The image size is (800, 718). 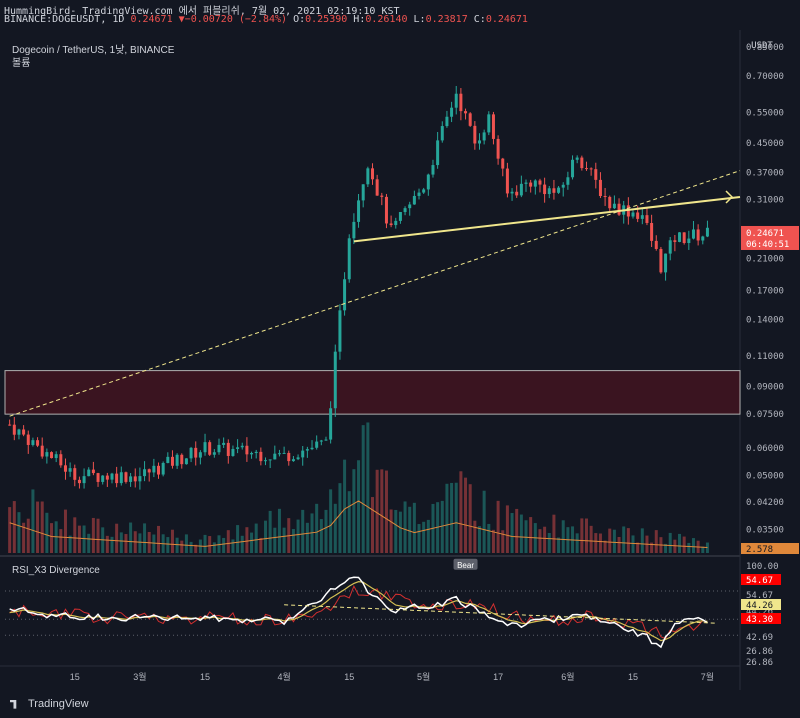 I want to click on price-tick: 0.04200, so click(x=765, y=503).